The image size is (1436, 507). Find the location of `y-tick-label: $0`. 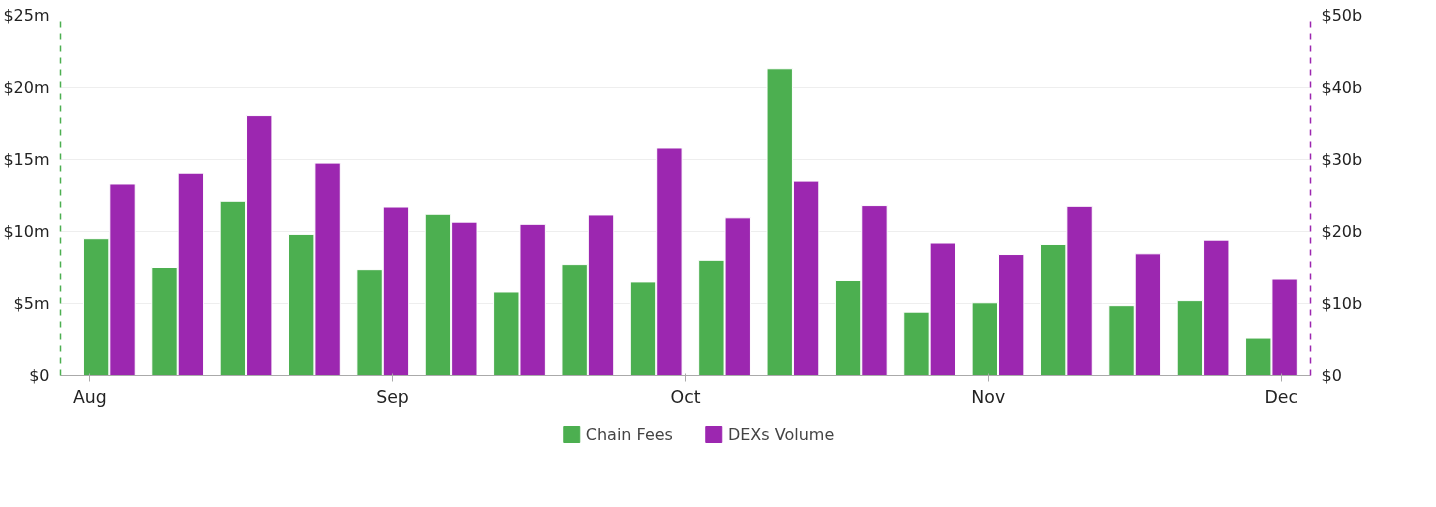

y-tick-label: $0 is located at coordinates (39, 375).